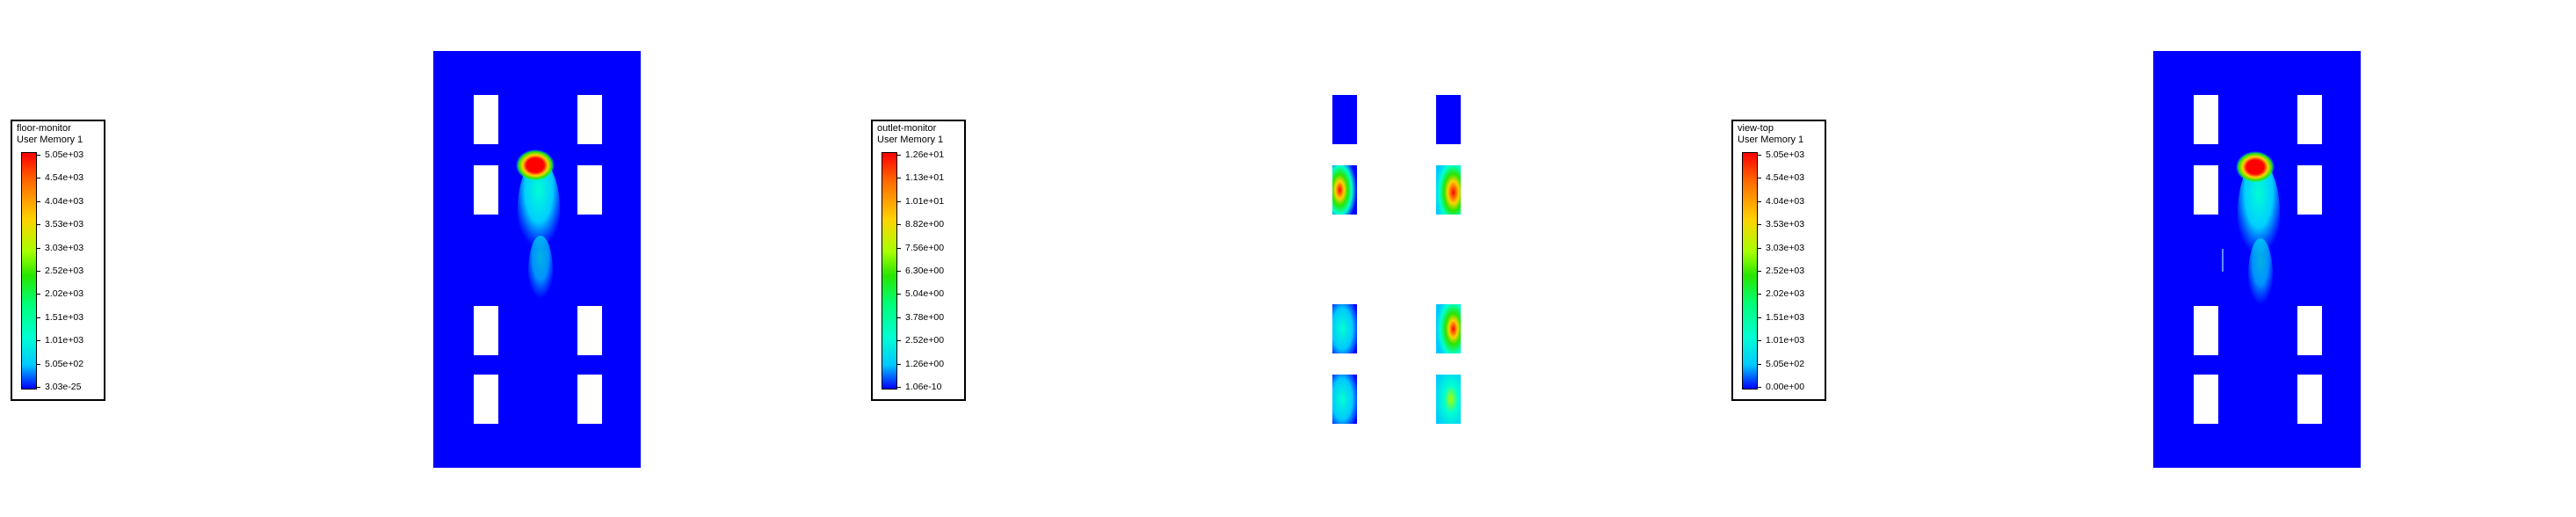 Image resolution: width=2576 pixels, height=517 pixels. What do you see at coordinates (925, 364) in the screenshot?
I see `colorbar-tick-label: 1.26e+00` at bounding box center [925, 364].